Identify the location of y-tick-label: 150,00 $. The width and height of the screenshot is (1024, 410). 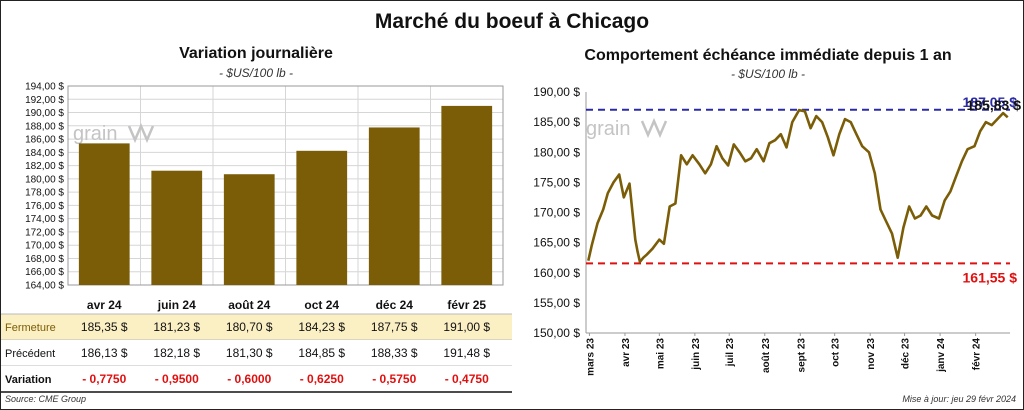
(556, 333).